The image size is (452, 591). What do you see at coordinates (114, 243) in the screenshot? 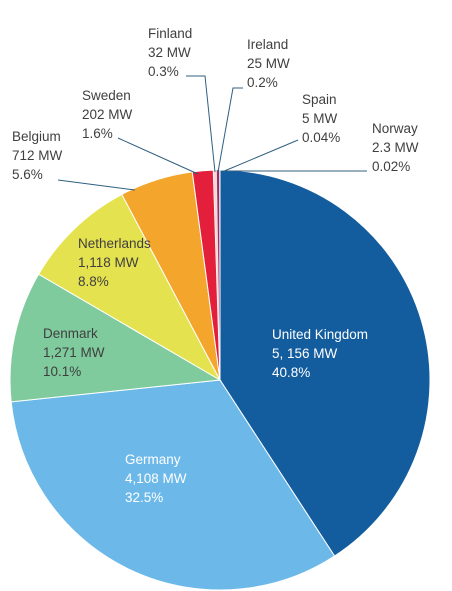
I see `label-name-netherlands: Netherlands` at bounding box center [114, 243].